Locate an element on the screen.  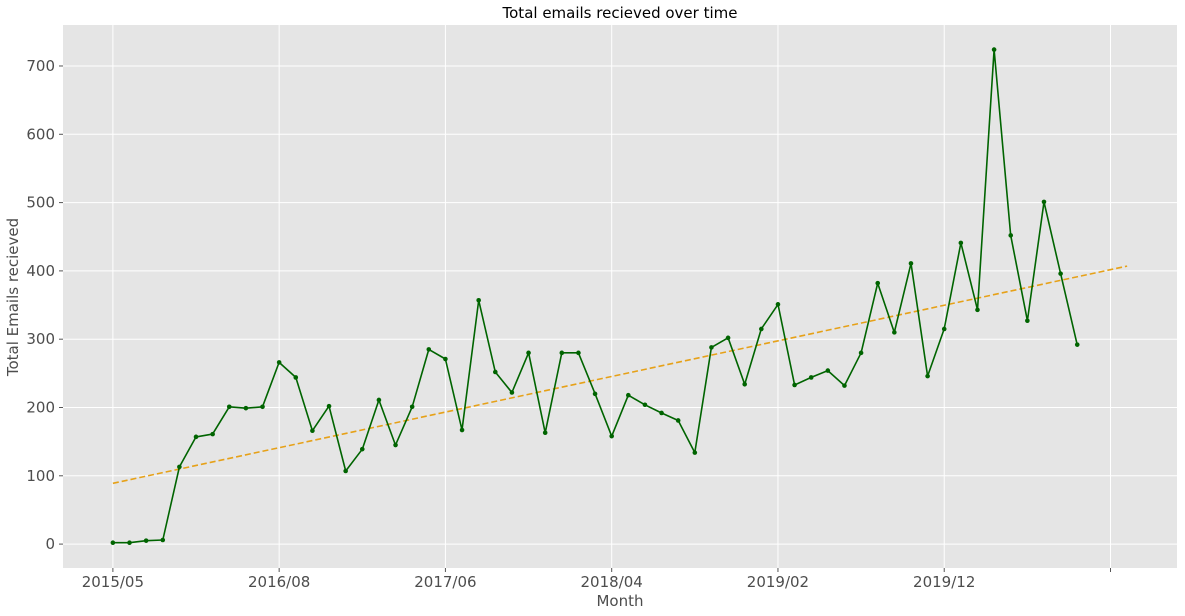
x-tick-label: 2016/08 is located at coordinates (279, 582).